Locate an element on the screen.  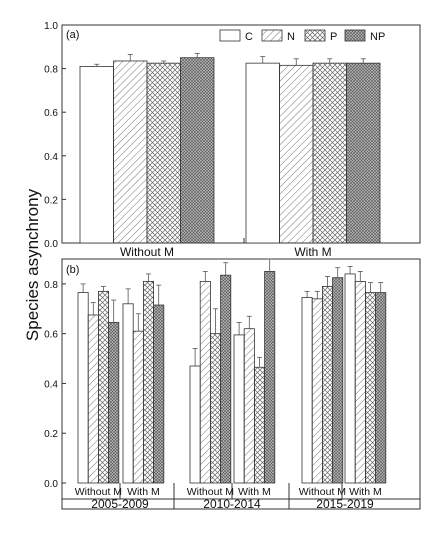
panel-b-ytick-label-4: 0.8 is located at coordinates (51, 285).